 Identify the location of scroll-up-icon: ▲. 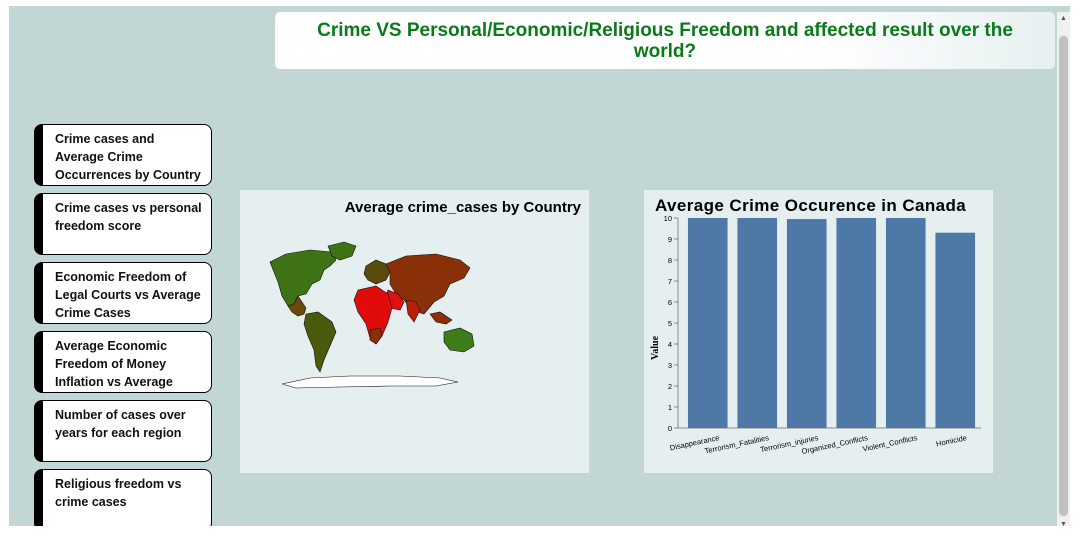
(1063, 18).